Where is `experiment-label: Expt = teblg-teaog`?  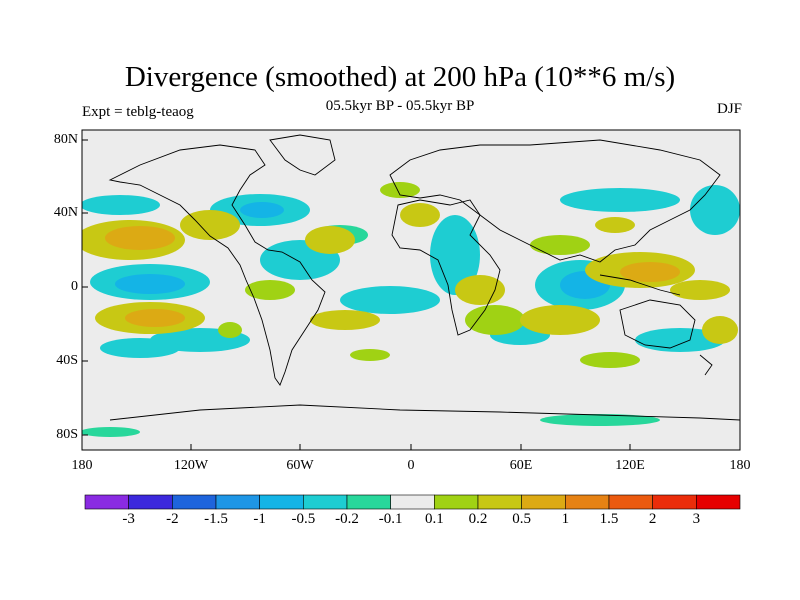
experiment-label: Expt = teblg-teaog is located at coordinates (138, 112).